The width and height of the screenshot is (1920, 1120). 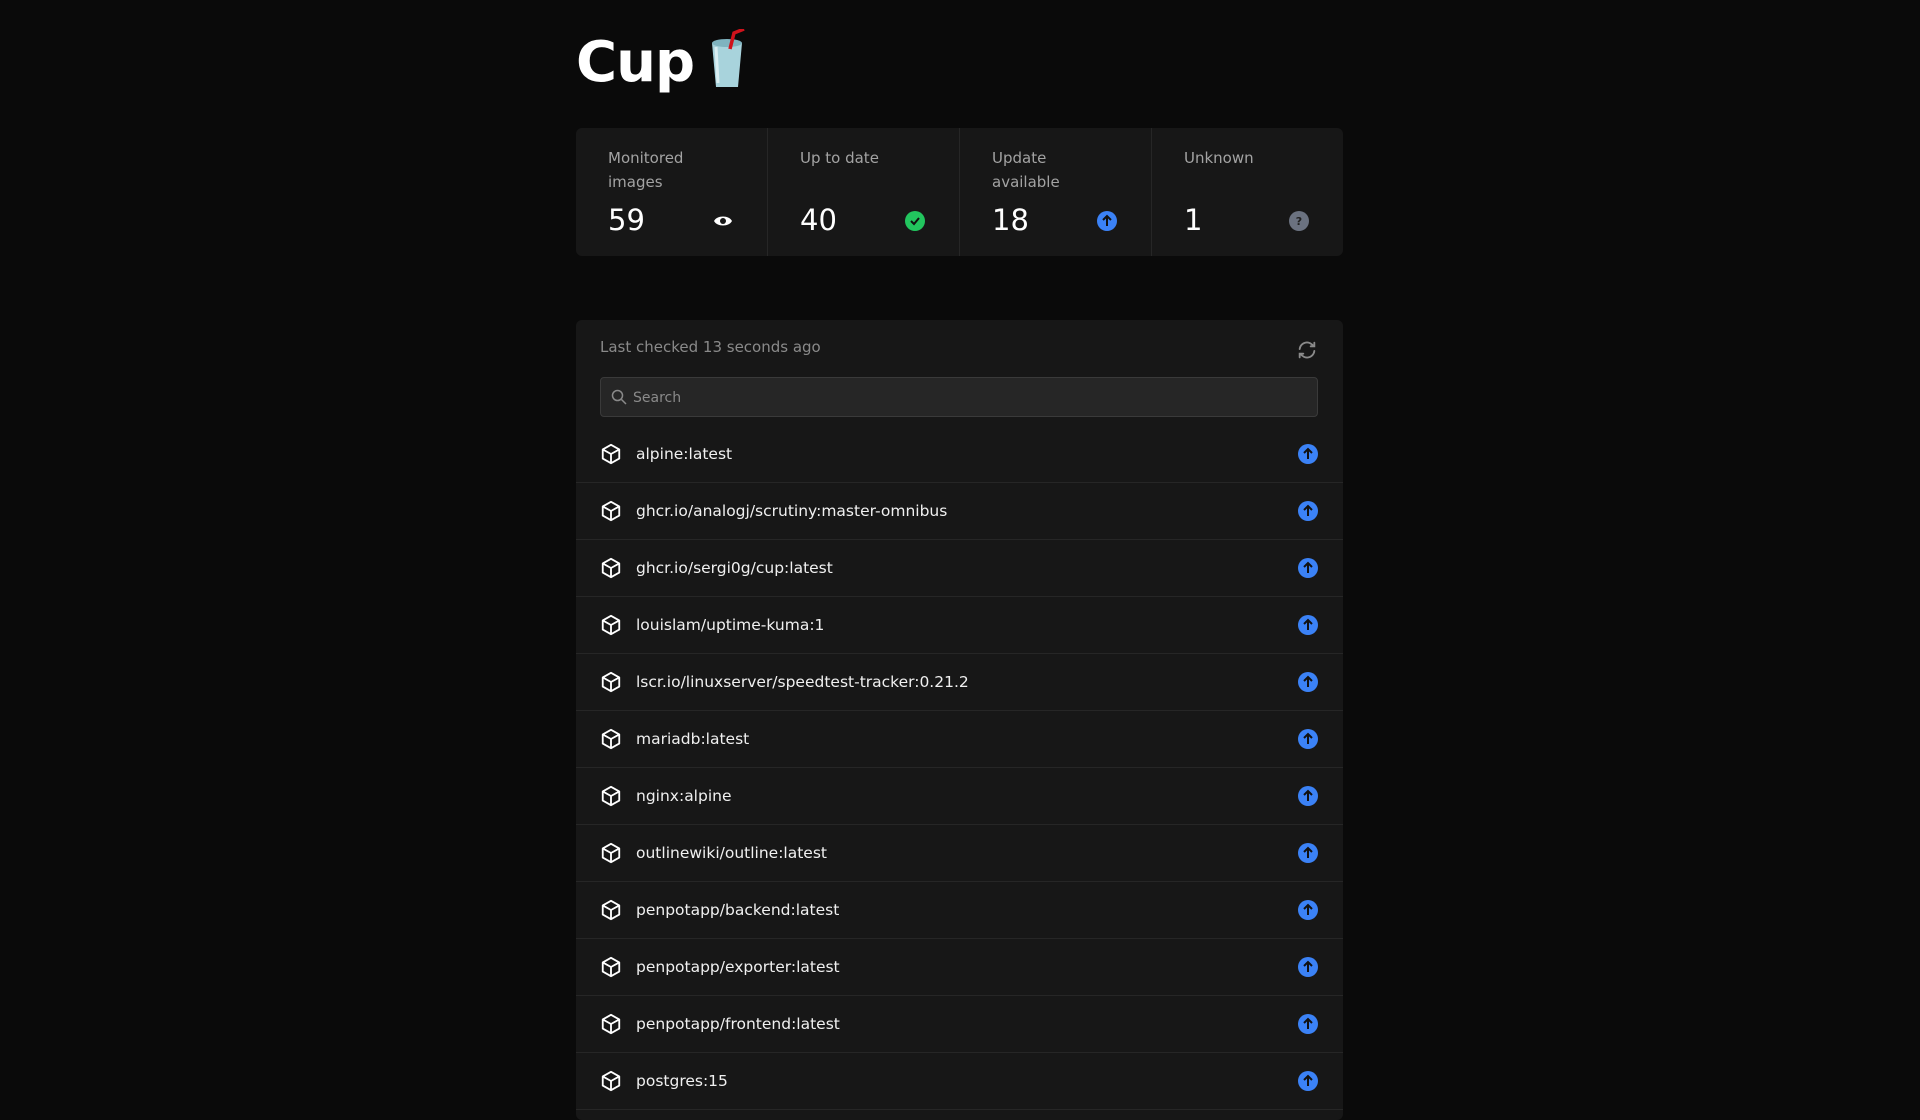 I want to click on image-list-item: louislam/uptime-kuma:1, so click(x=959, y=625).